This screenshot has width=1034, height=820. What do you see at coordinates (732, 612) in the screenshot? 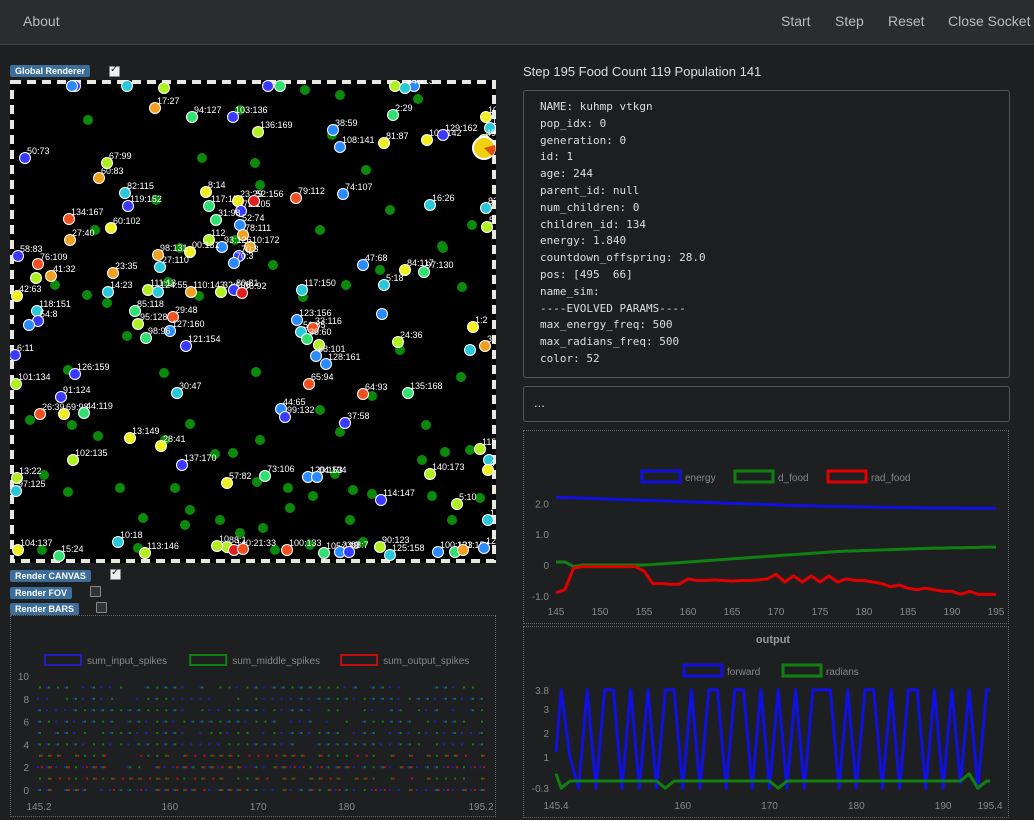
I see `x-tick-label: 165` at bounding box center [732, 612].